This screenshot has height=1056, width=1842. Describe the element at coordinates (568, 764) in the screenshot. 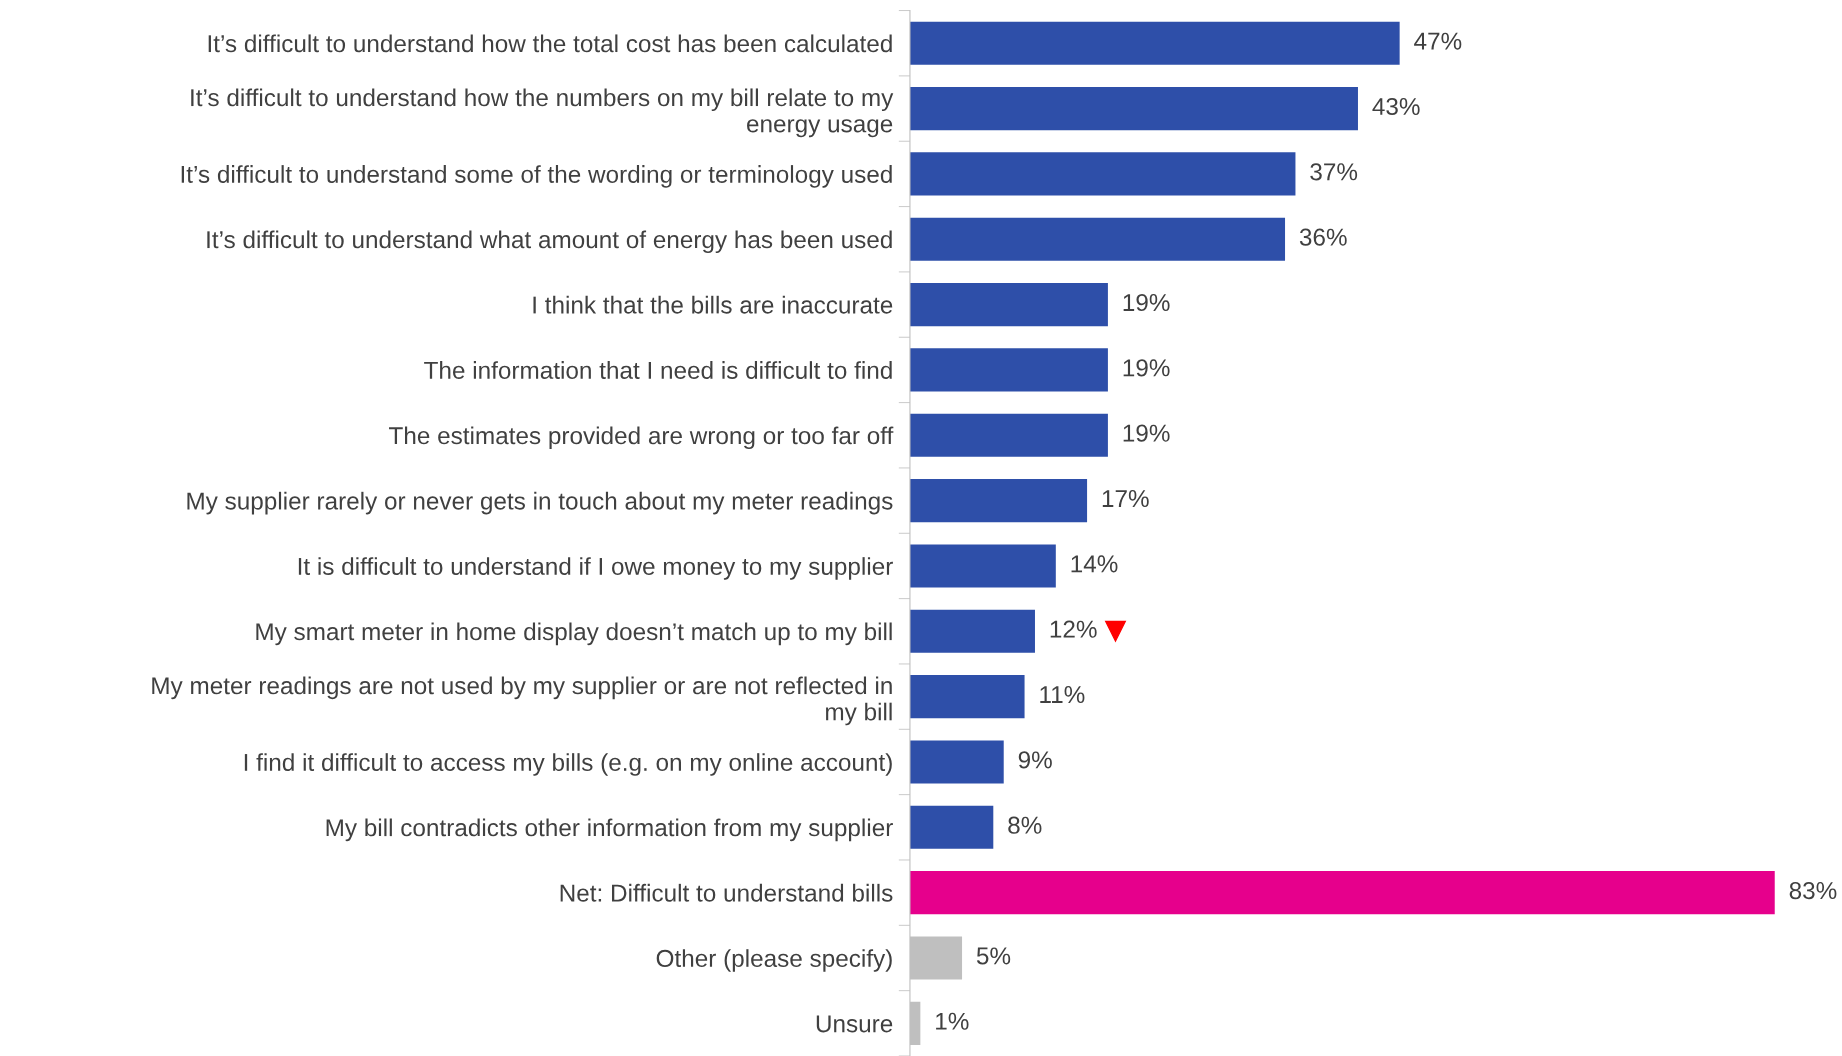

I see `y-tick-label: I find it difficult to access my bills (e.g. on my online account)` at that location.